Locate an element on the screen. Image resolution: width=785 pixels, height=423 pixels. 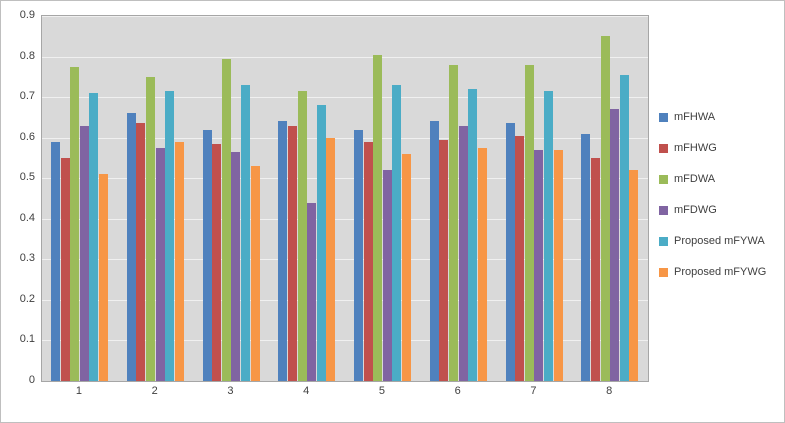
bar-mfhwa-cat7 is located at coordinates (510, 252).